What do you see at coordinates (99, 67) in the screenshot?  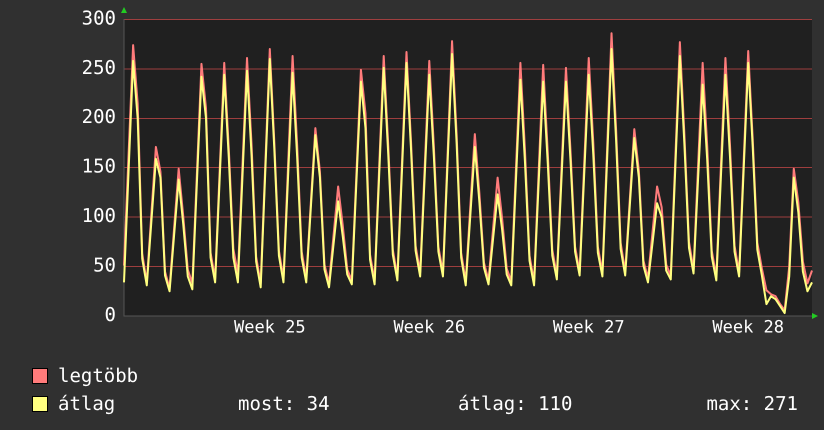 I see `y-tick-label: 250` at bounding box center [99, 67].